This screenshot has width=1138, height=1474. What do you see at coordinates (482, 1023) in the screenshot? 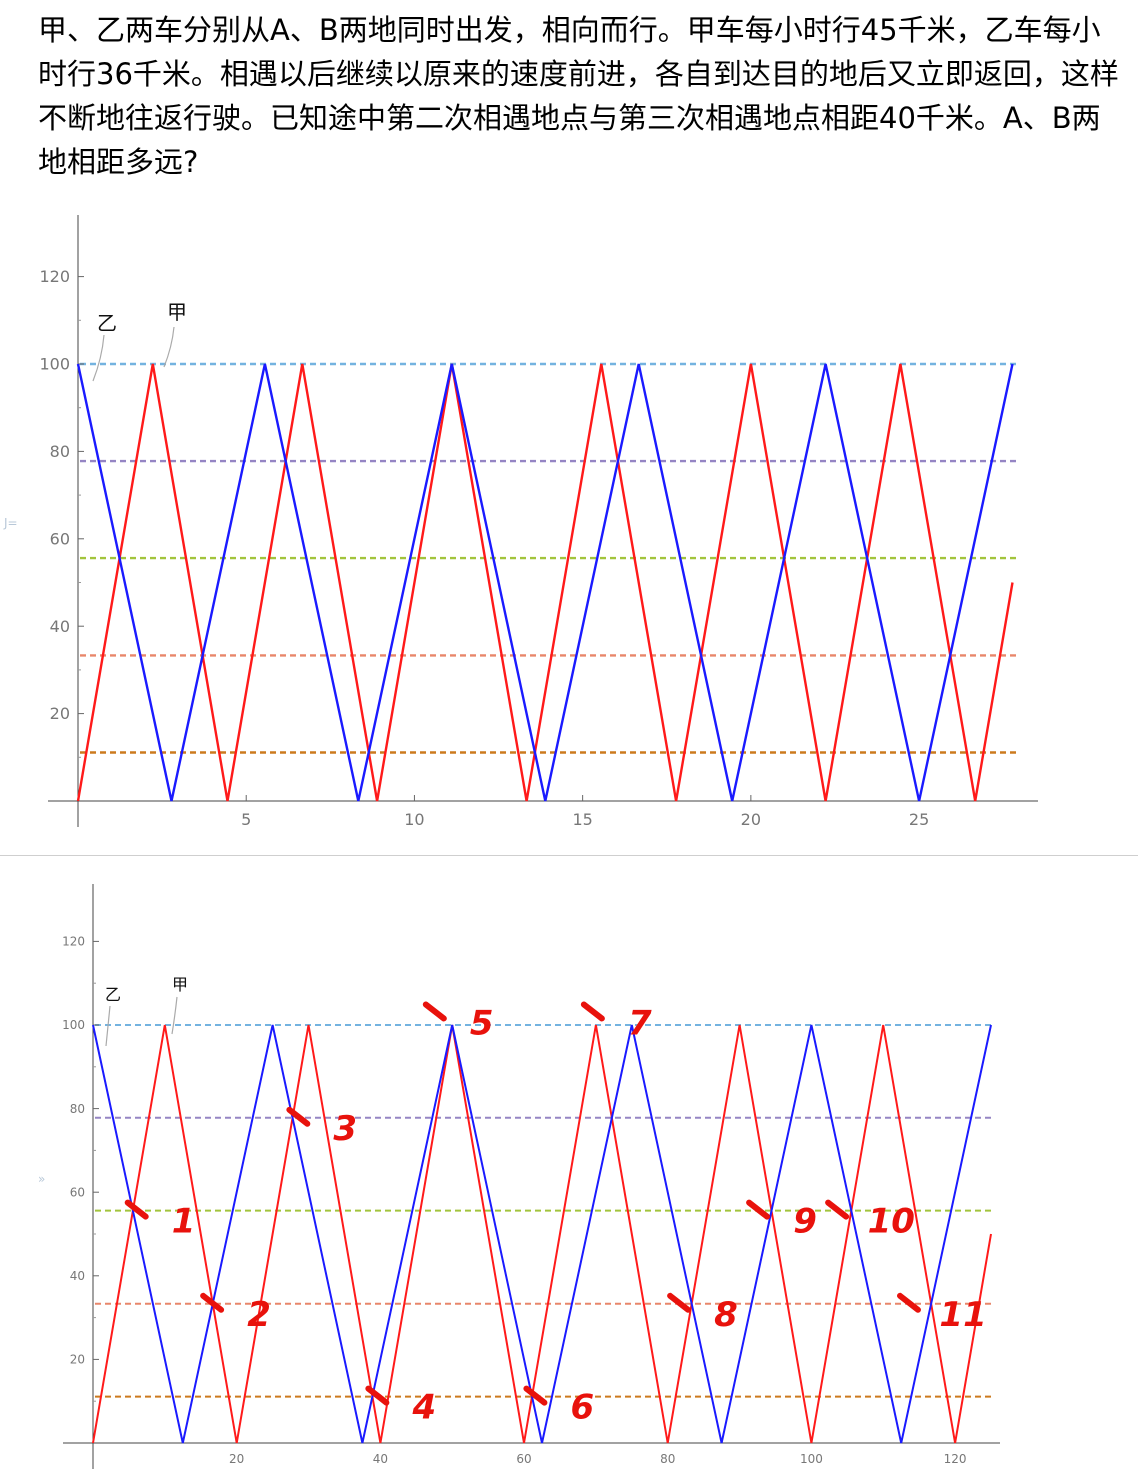
I see `annotation-label-4: 5` at bounding box center [482, 1023].